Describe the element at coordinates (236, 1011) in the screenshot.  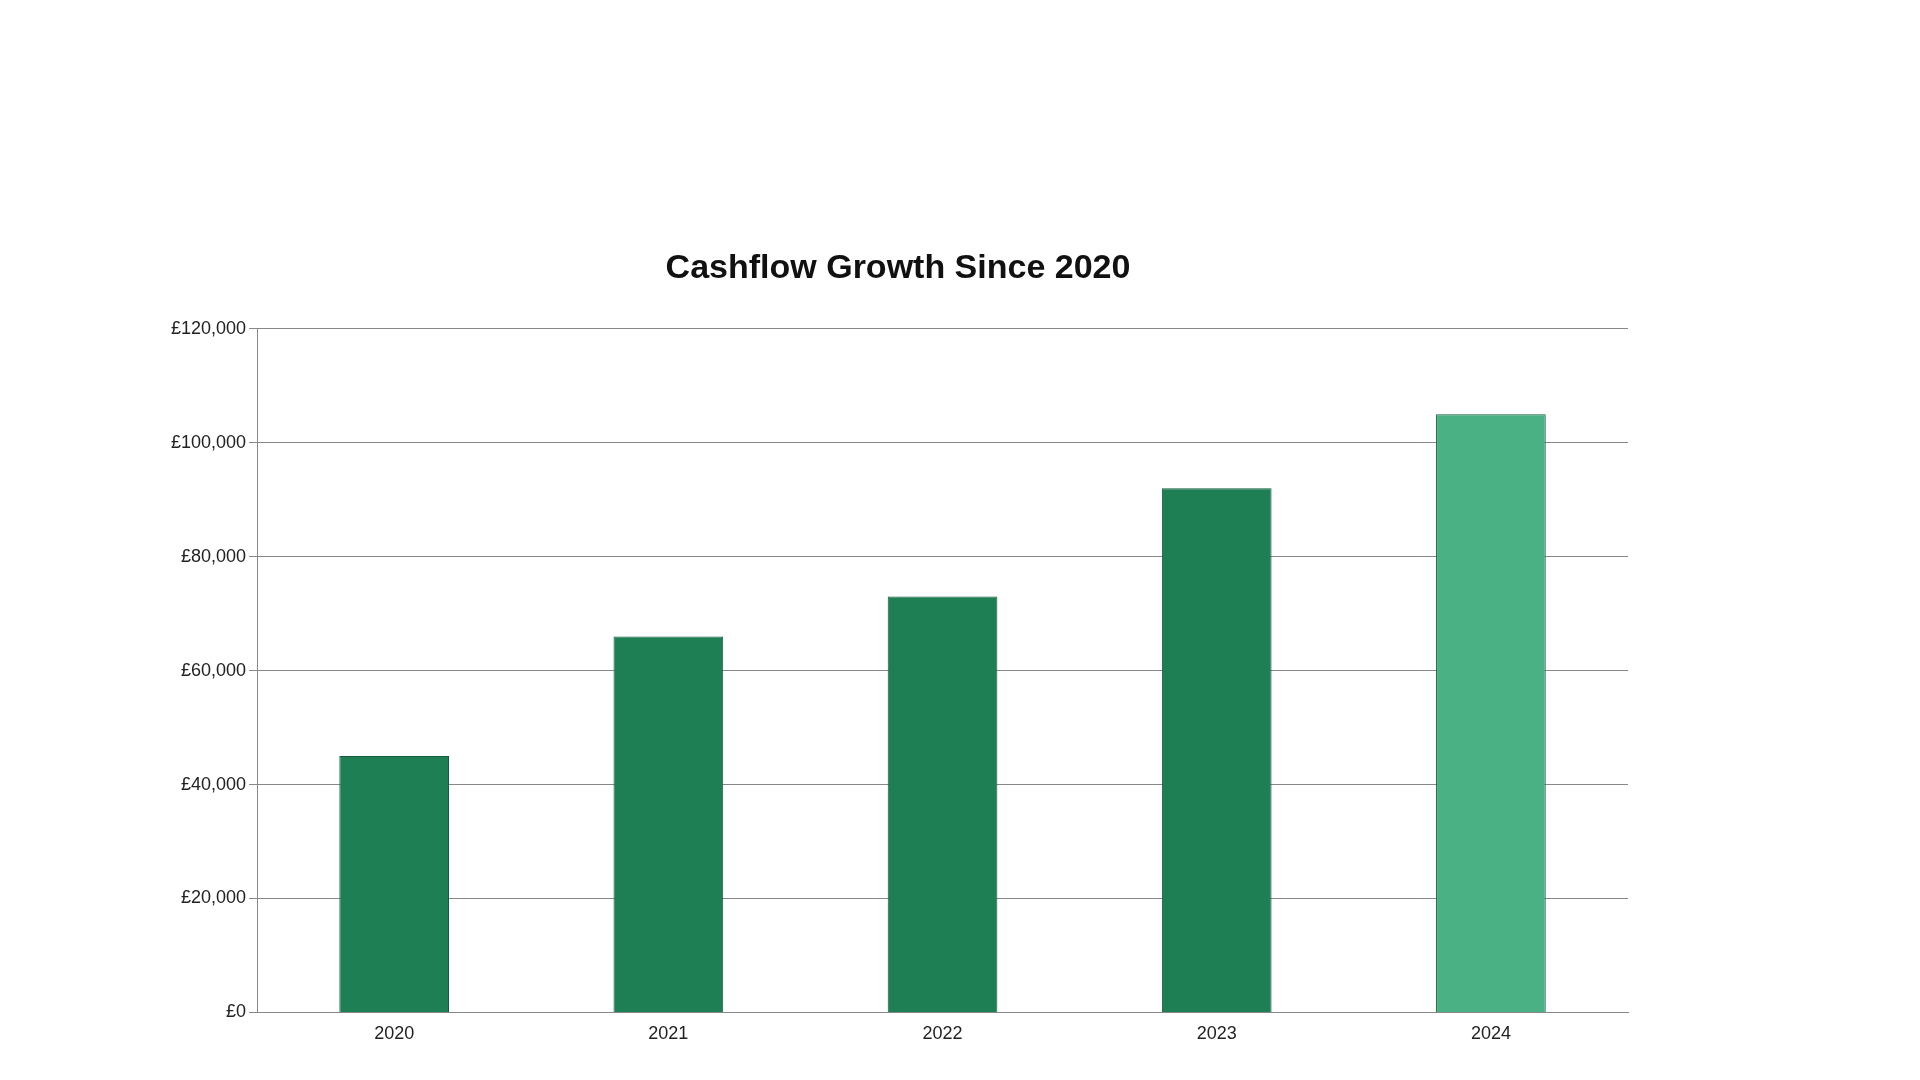
I see `y-tick-label: £0` at that location.